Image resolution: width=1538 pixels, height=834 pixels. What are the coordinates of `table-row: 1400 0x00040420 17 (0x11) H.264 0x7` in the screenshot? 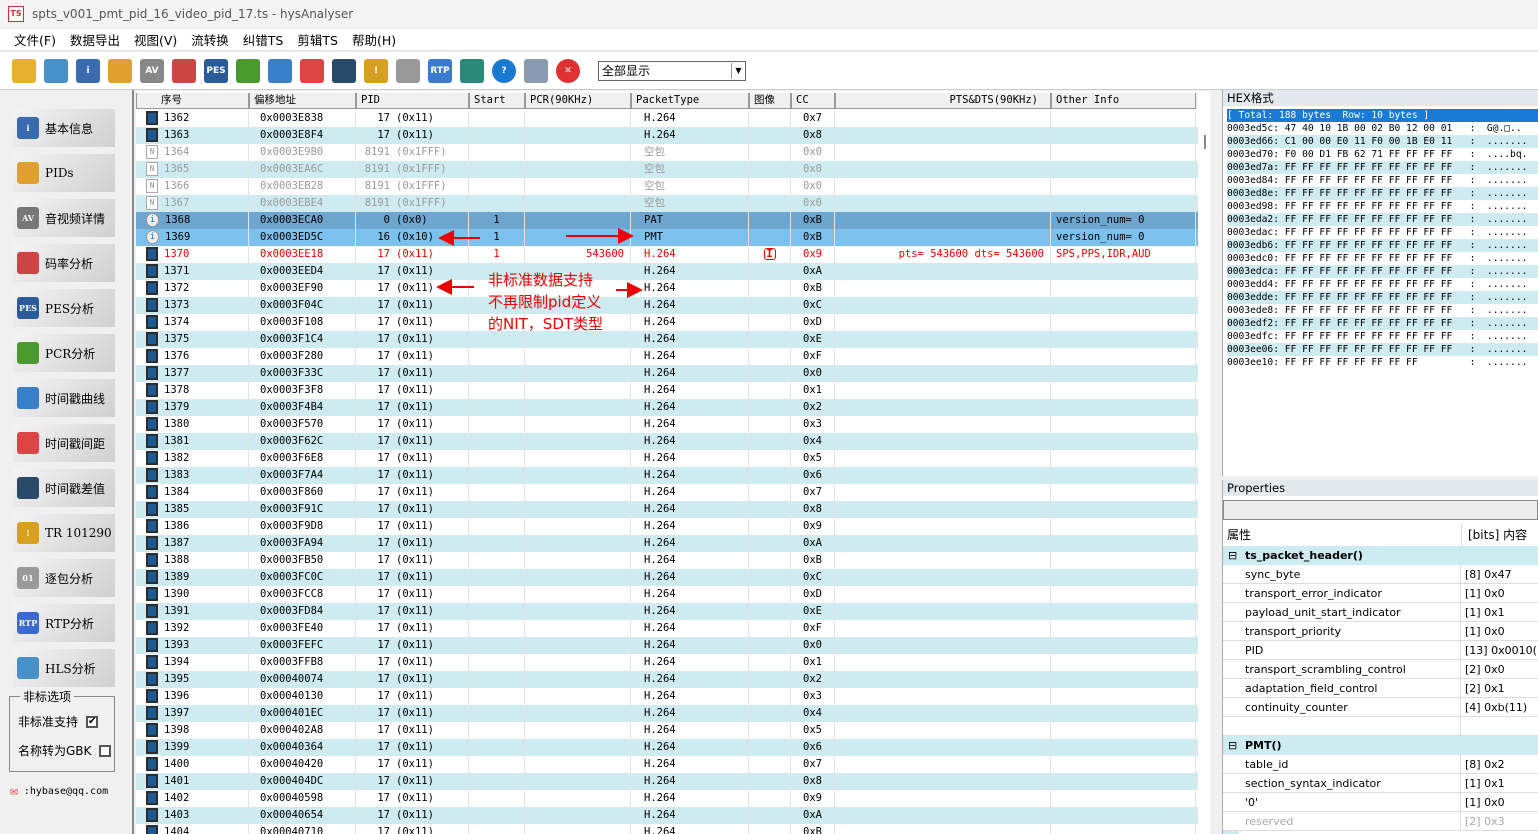 It's located at (667, 764).